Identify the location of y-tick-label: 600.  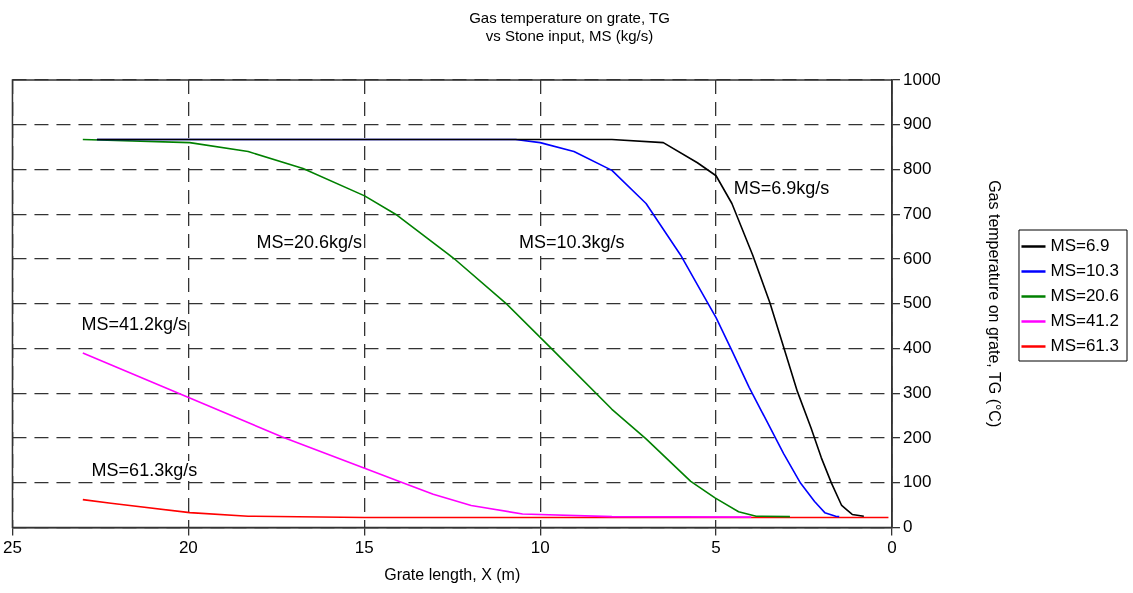
(917, 258).